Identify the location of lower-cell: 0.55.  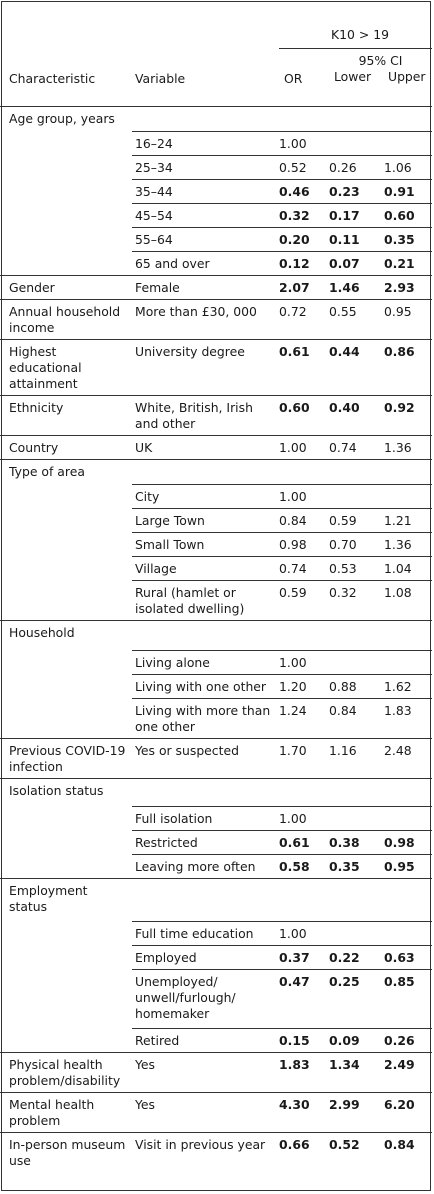
(356, 319).